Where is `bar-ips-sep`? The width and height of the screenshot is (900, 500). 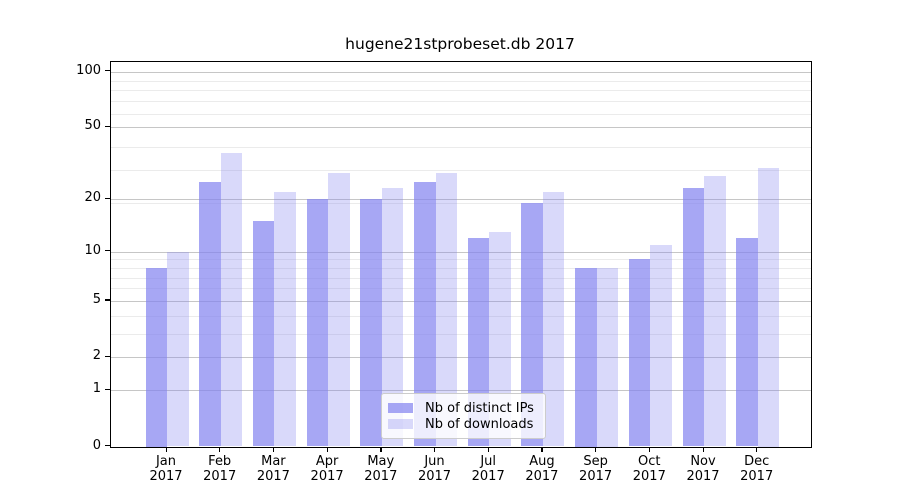 bar-ips-sep is located at coordinates (586, 357).